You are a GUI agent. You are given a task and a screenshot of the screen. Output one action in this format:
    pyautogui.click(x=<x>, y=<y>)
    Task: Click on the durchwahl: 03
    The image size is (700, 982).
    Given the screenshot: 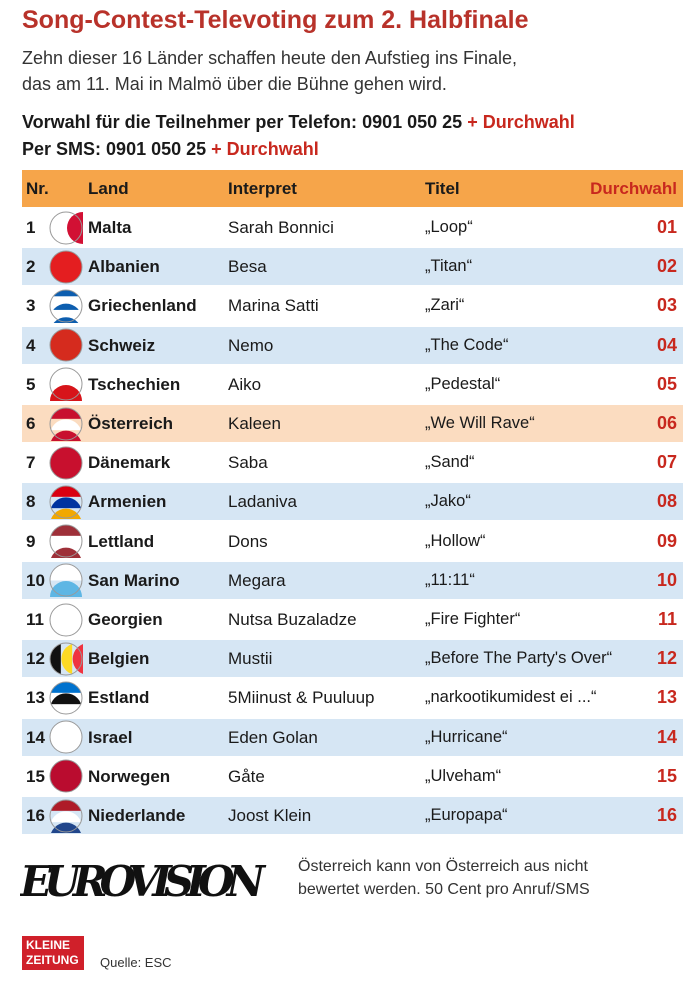 What is the action you would take?
    pyautogui.click(x=666, y=305)
    